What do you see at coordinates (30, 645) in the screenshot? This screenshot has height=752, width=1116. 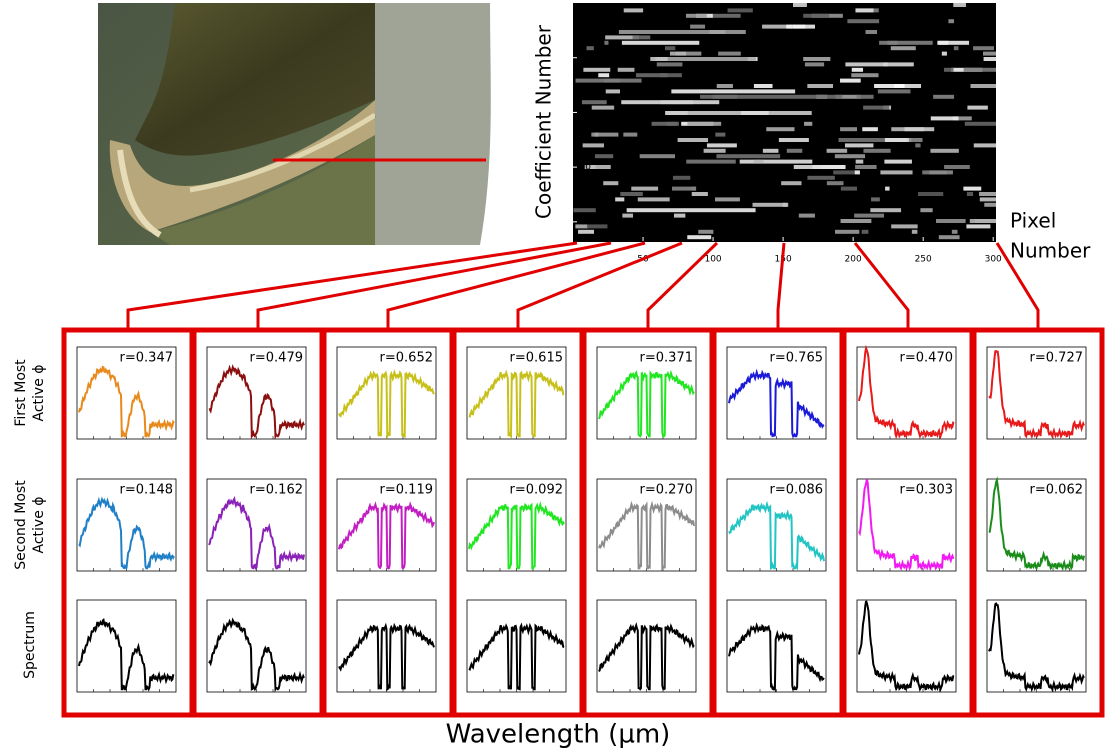 I see `row-label: Spectrum` at bounding box center [30, 645].